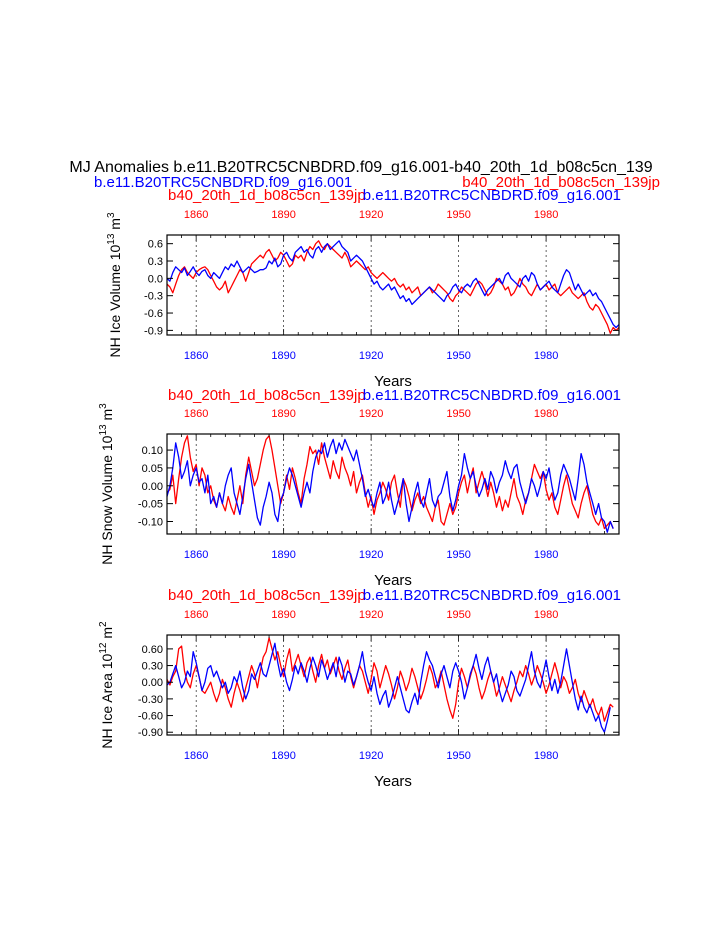  I want to click on y-tick-label: -0.90, so click(150, 733).